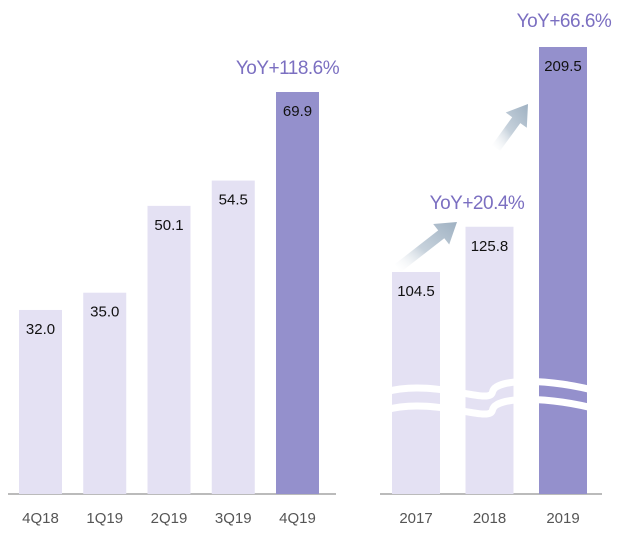 The height and width of the screenshot is (535, 627). I want to click on bar-3Q19, so click(233, 337).